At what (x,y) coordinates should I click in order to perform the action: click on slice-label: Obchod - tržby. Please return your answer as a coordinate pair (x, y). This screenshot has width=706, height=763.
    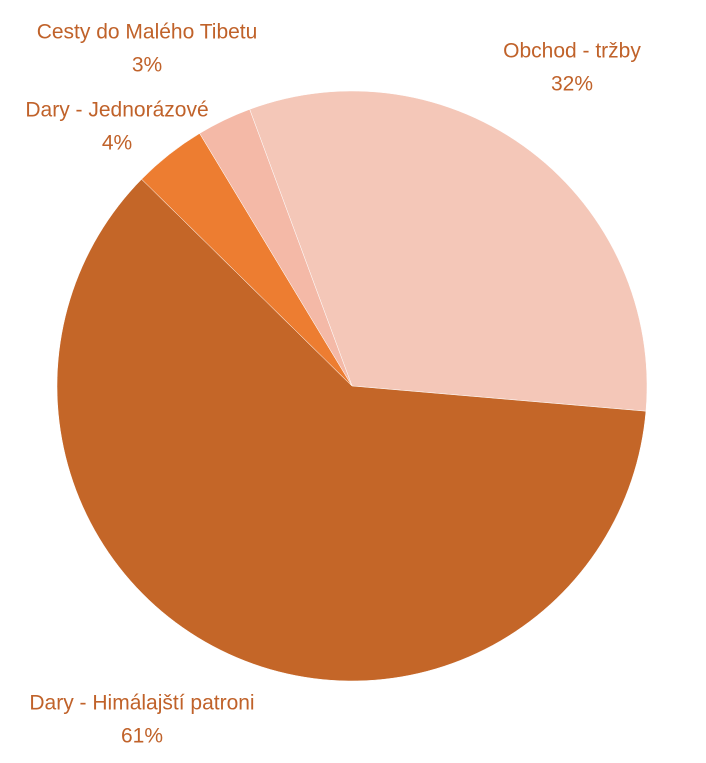
    Looking at the image, I should click on (572, 51).